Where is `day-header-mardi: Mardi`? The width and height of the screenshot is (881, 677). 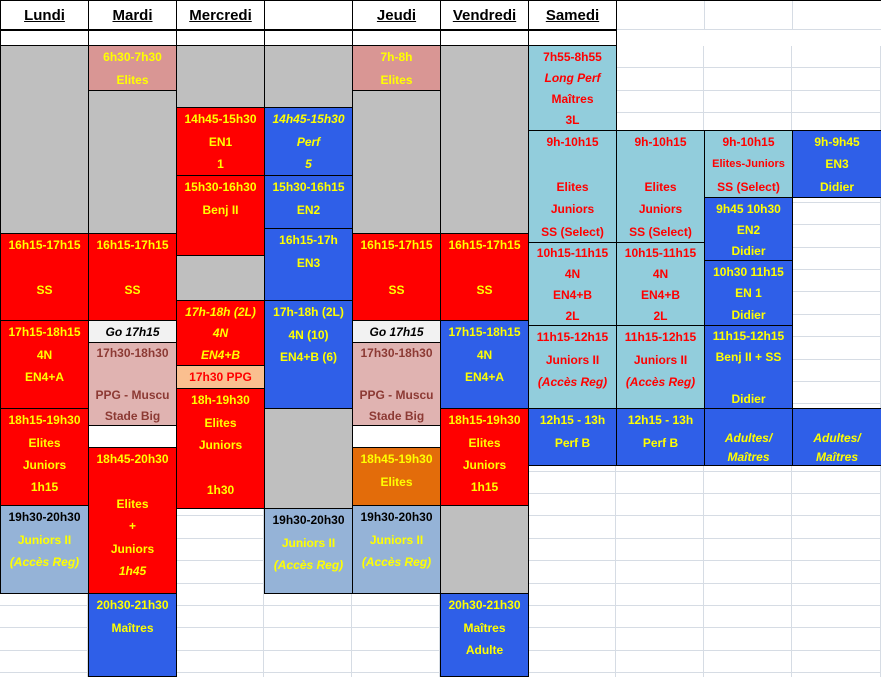
day-header-mardi: Mardi is located at coordinates (132, 15).